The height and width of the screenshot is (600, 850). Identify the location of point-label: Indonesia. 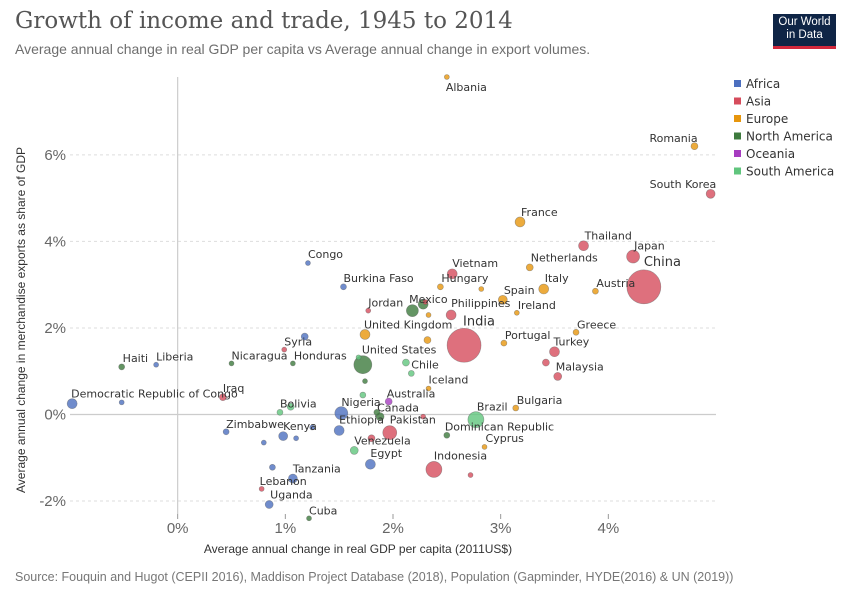
(460, 455).